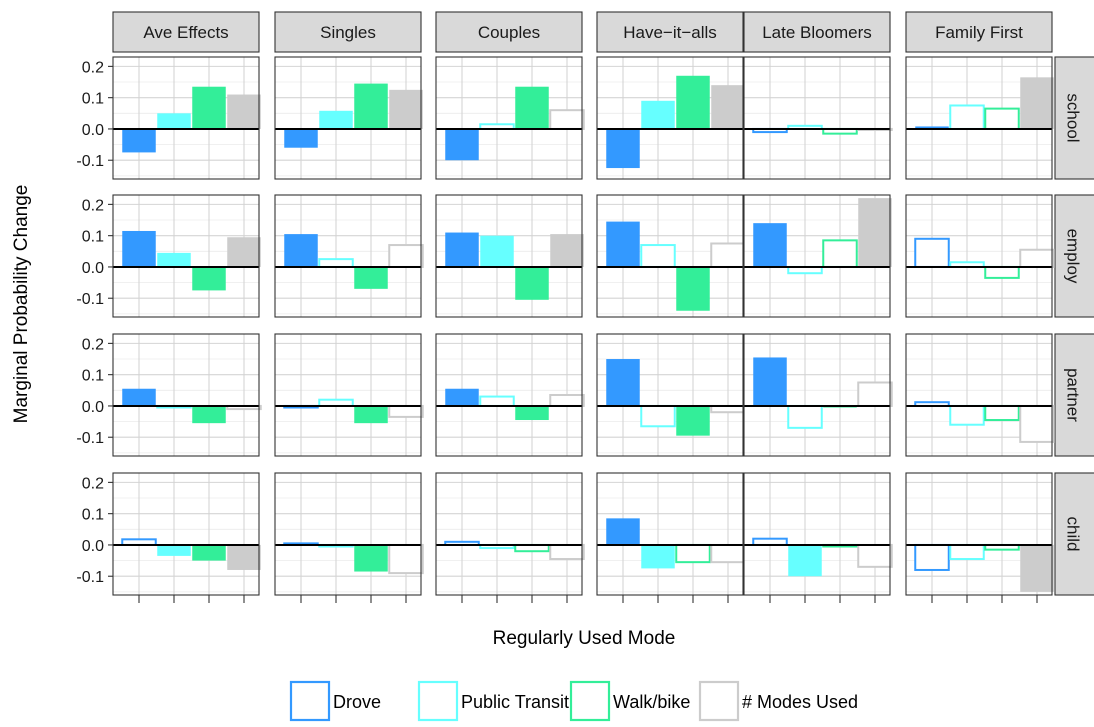 Image resolution: width=1094 pixels, height=727 pixels. What do you see at coordinates (1073, 117) in the screenshot?
I see `row-strip-label-school: school` at bounding box center [1073, 117].